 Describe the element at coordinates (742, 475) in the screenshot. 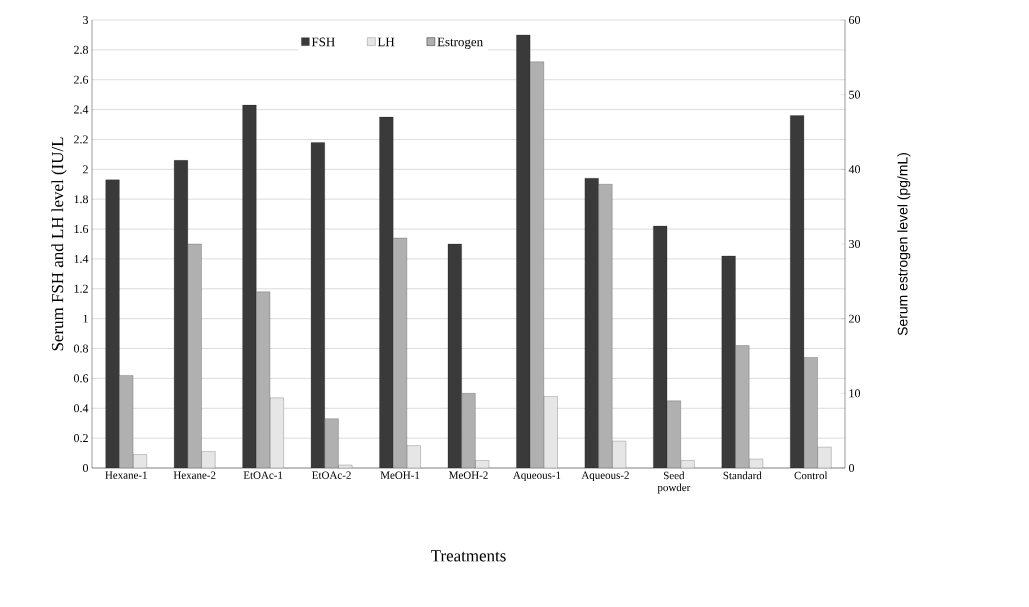

I see `x-tick-label: Standard` at that location.